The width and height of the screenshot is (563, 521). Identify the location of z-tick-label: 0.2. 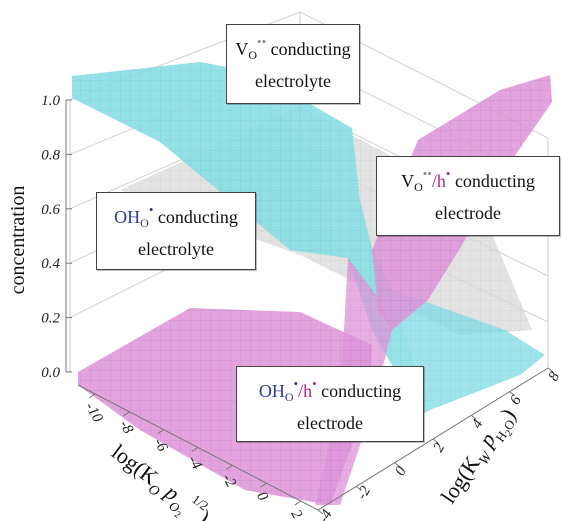
(50, 319).